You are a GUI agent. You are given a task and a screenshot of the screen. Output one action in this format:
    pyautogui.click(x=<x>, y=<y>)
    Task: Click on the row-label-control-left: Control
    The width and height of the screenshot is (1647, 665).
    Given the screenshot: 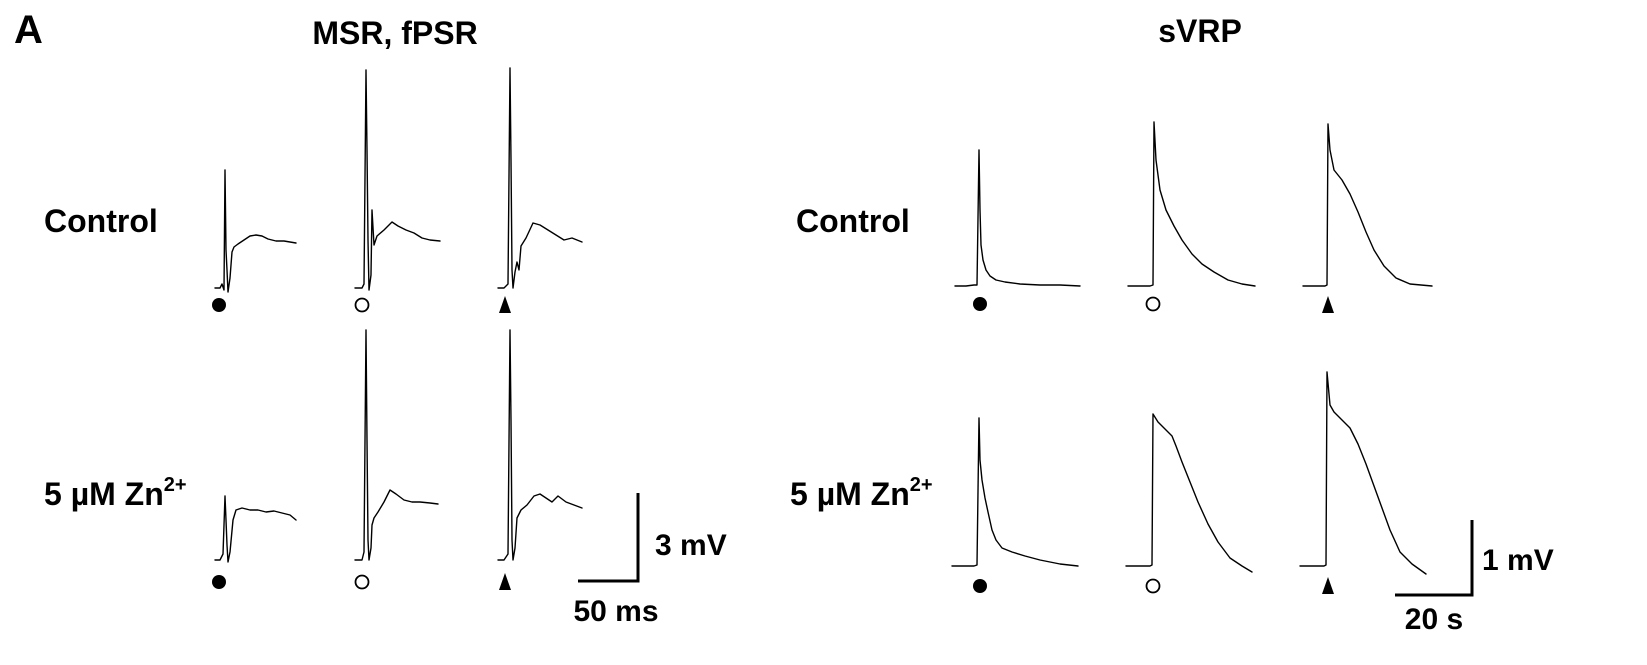 What is the action you would take?
    pyautogui.click(x=101, y=221)
    